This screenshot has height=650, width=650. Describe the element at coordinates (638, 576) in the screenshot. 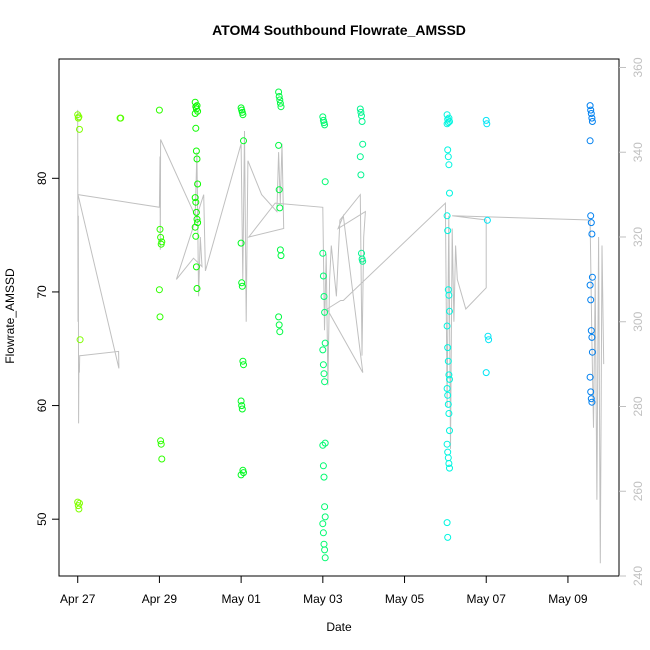

I see `y2-tick-label: 240` at that location.